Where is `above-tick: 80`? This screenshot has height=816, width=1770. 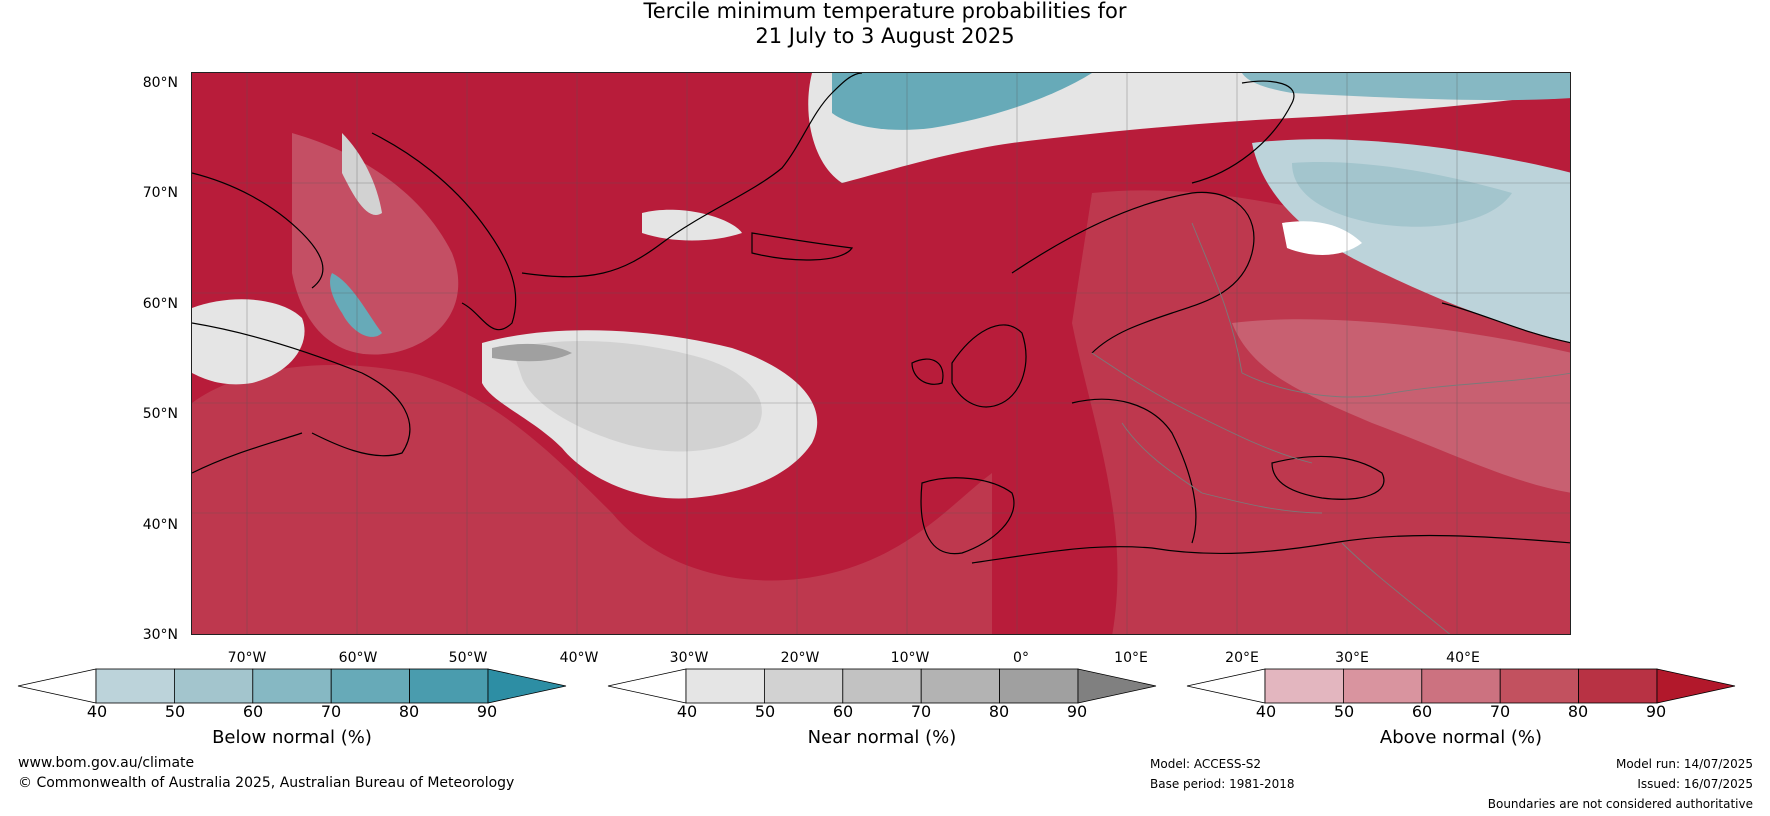 above-tick: 80 is located at coordinates (1578, 711).